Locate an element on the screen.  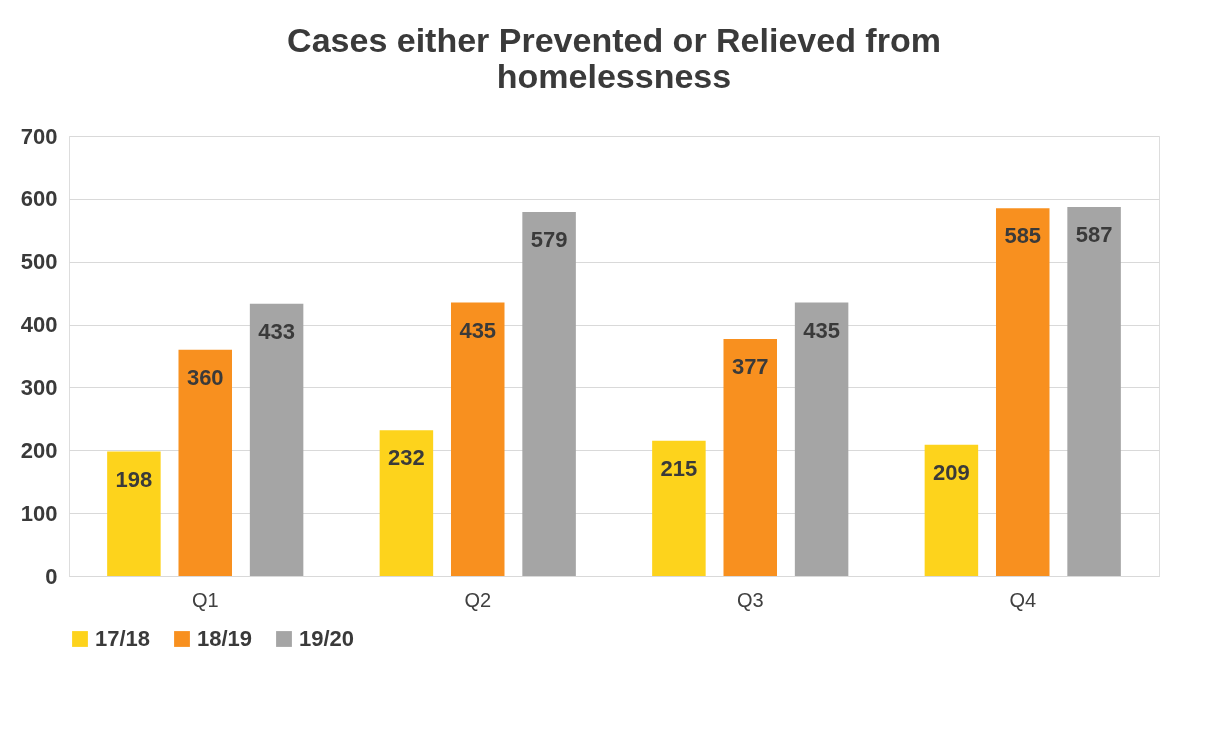
y-tick-label: 100 is located at coordinates (39, 513).